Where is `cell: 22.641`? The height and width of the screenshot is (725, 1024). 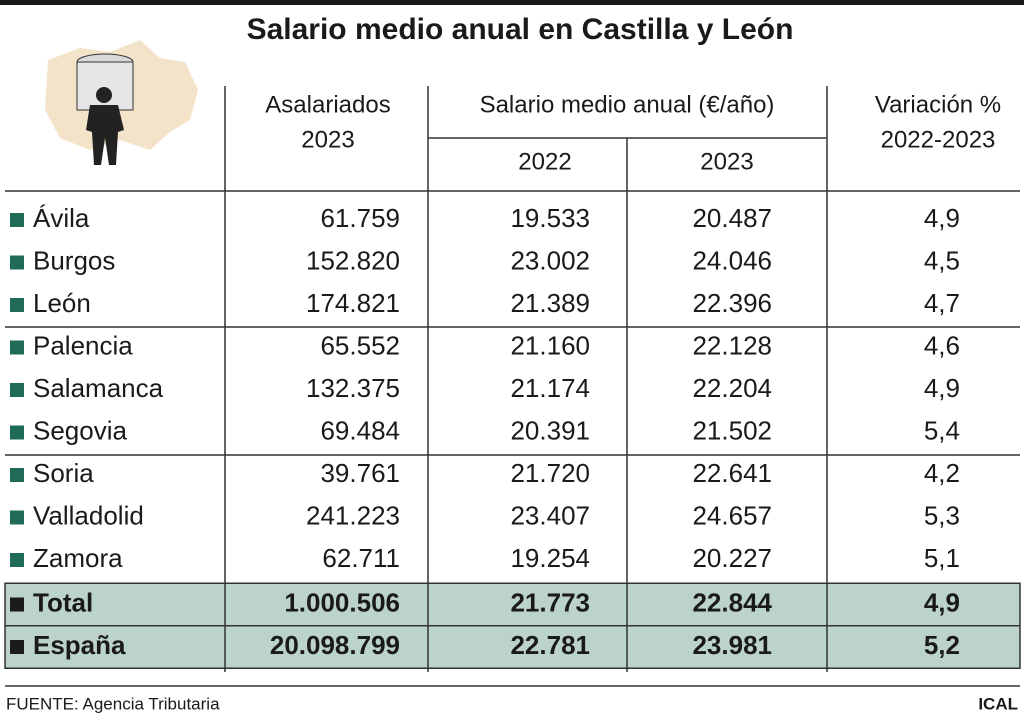
cell: 22.641 is located at coordinates (732, 473).